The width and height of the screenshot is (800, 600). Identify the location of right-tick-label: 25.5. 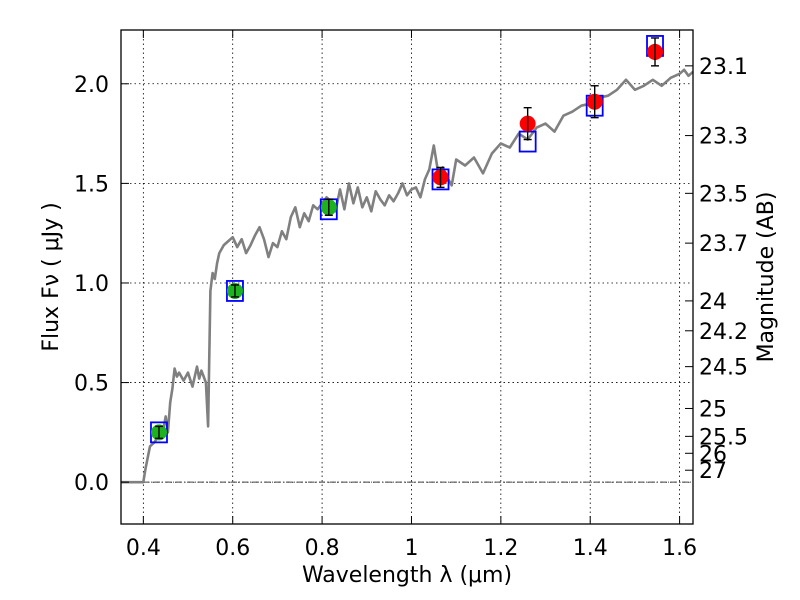
(723, 437).